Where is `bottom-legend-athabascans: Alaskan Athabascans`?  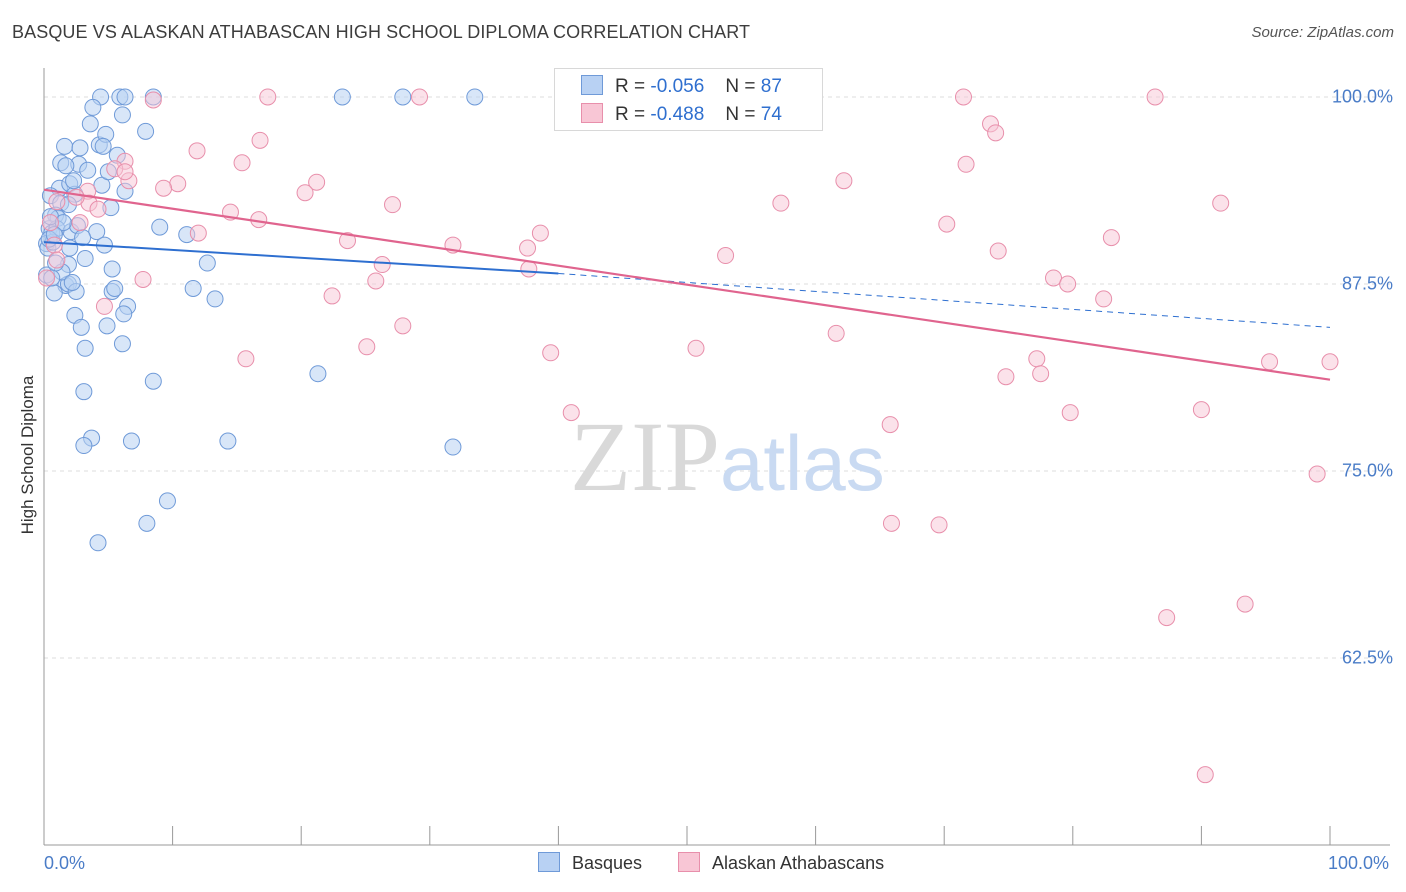
bottom-legend-athabascans: Alaskan Athabascans is located at coordinates (781, 863).